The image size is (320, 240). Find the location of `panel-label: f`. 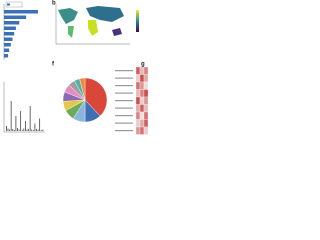

panel-label: f is located at coordinates (53, 65).